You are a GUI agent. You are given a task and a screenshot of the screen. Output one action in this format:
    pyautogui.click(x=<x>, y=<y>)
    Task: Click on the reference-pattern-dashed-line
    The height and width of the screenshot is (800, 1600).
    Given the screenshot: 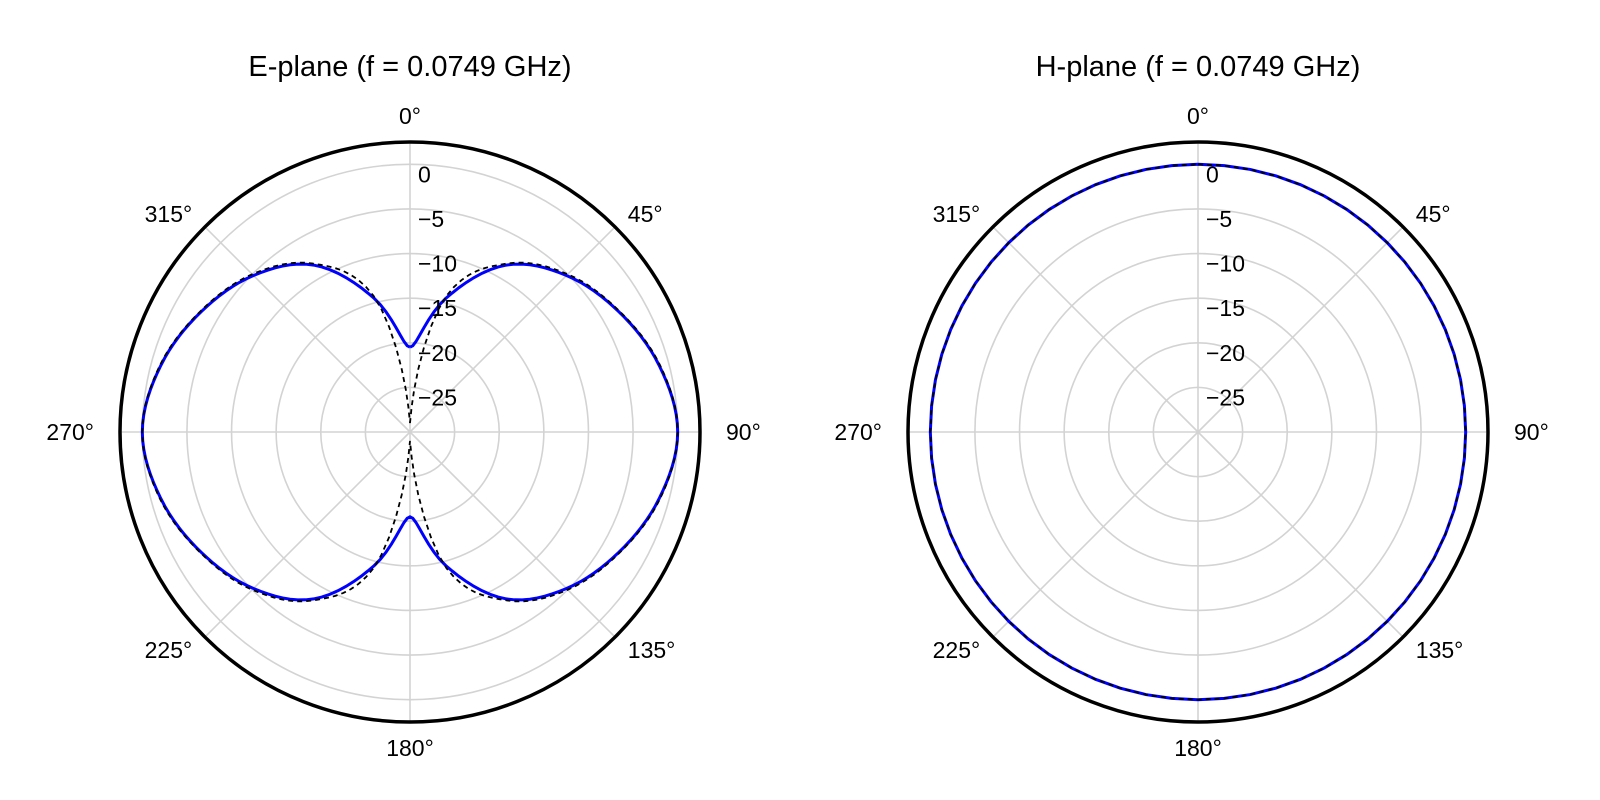 What is the action you would take?
    pyautogui.click(x=410, y=432)
    